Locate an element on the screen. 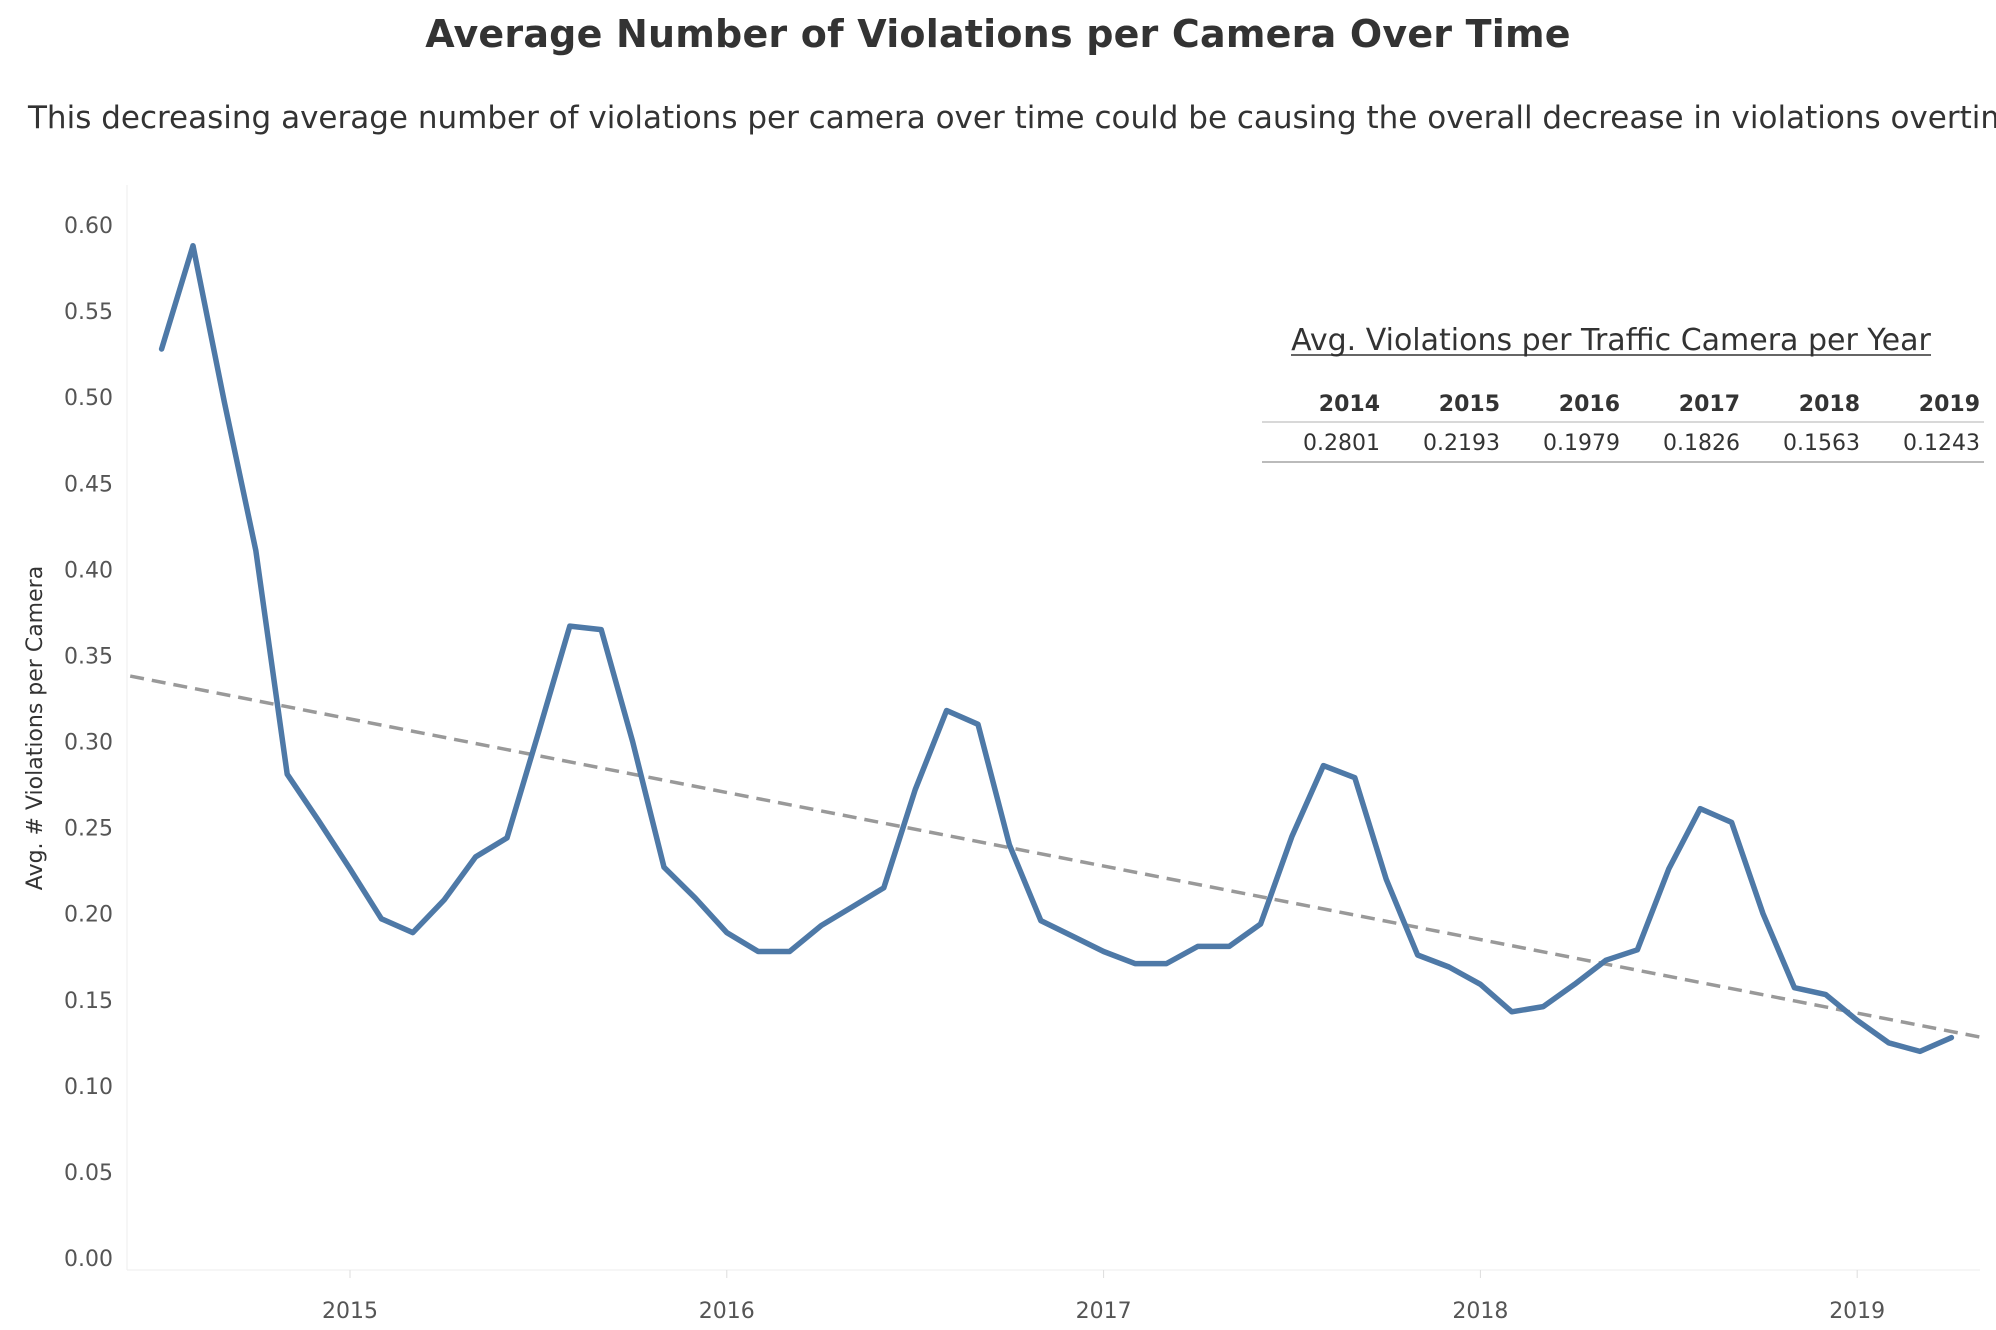  y-tick-label: 0.30 is located at coordinates (88, 743).